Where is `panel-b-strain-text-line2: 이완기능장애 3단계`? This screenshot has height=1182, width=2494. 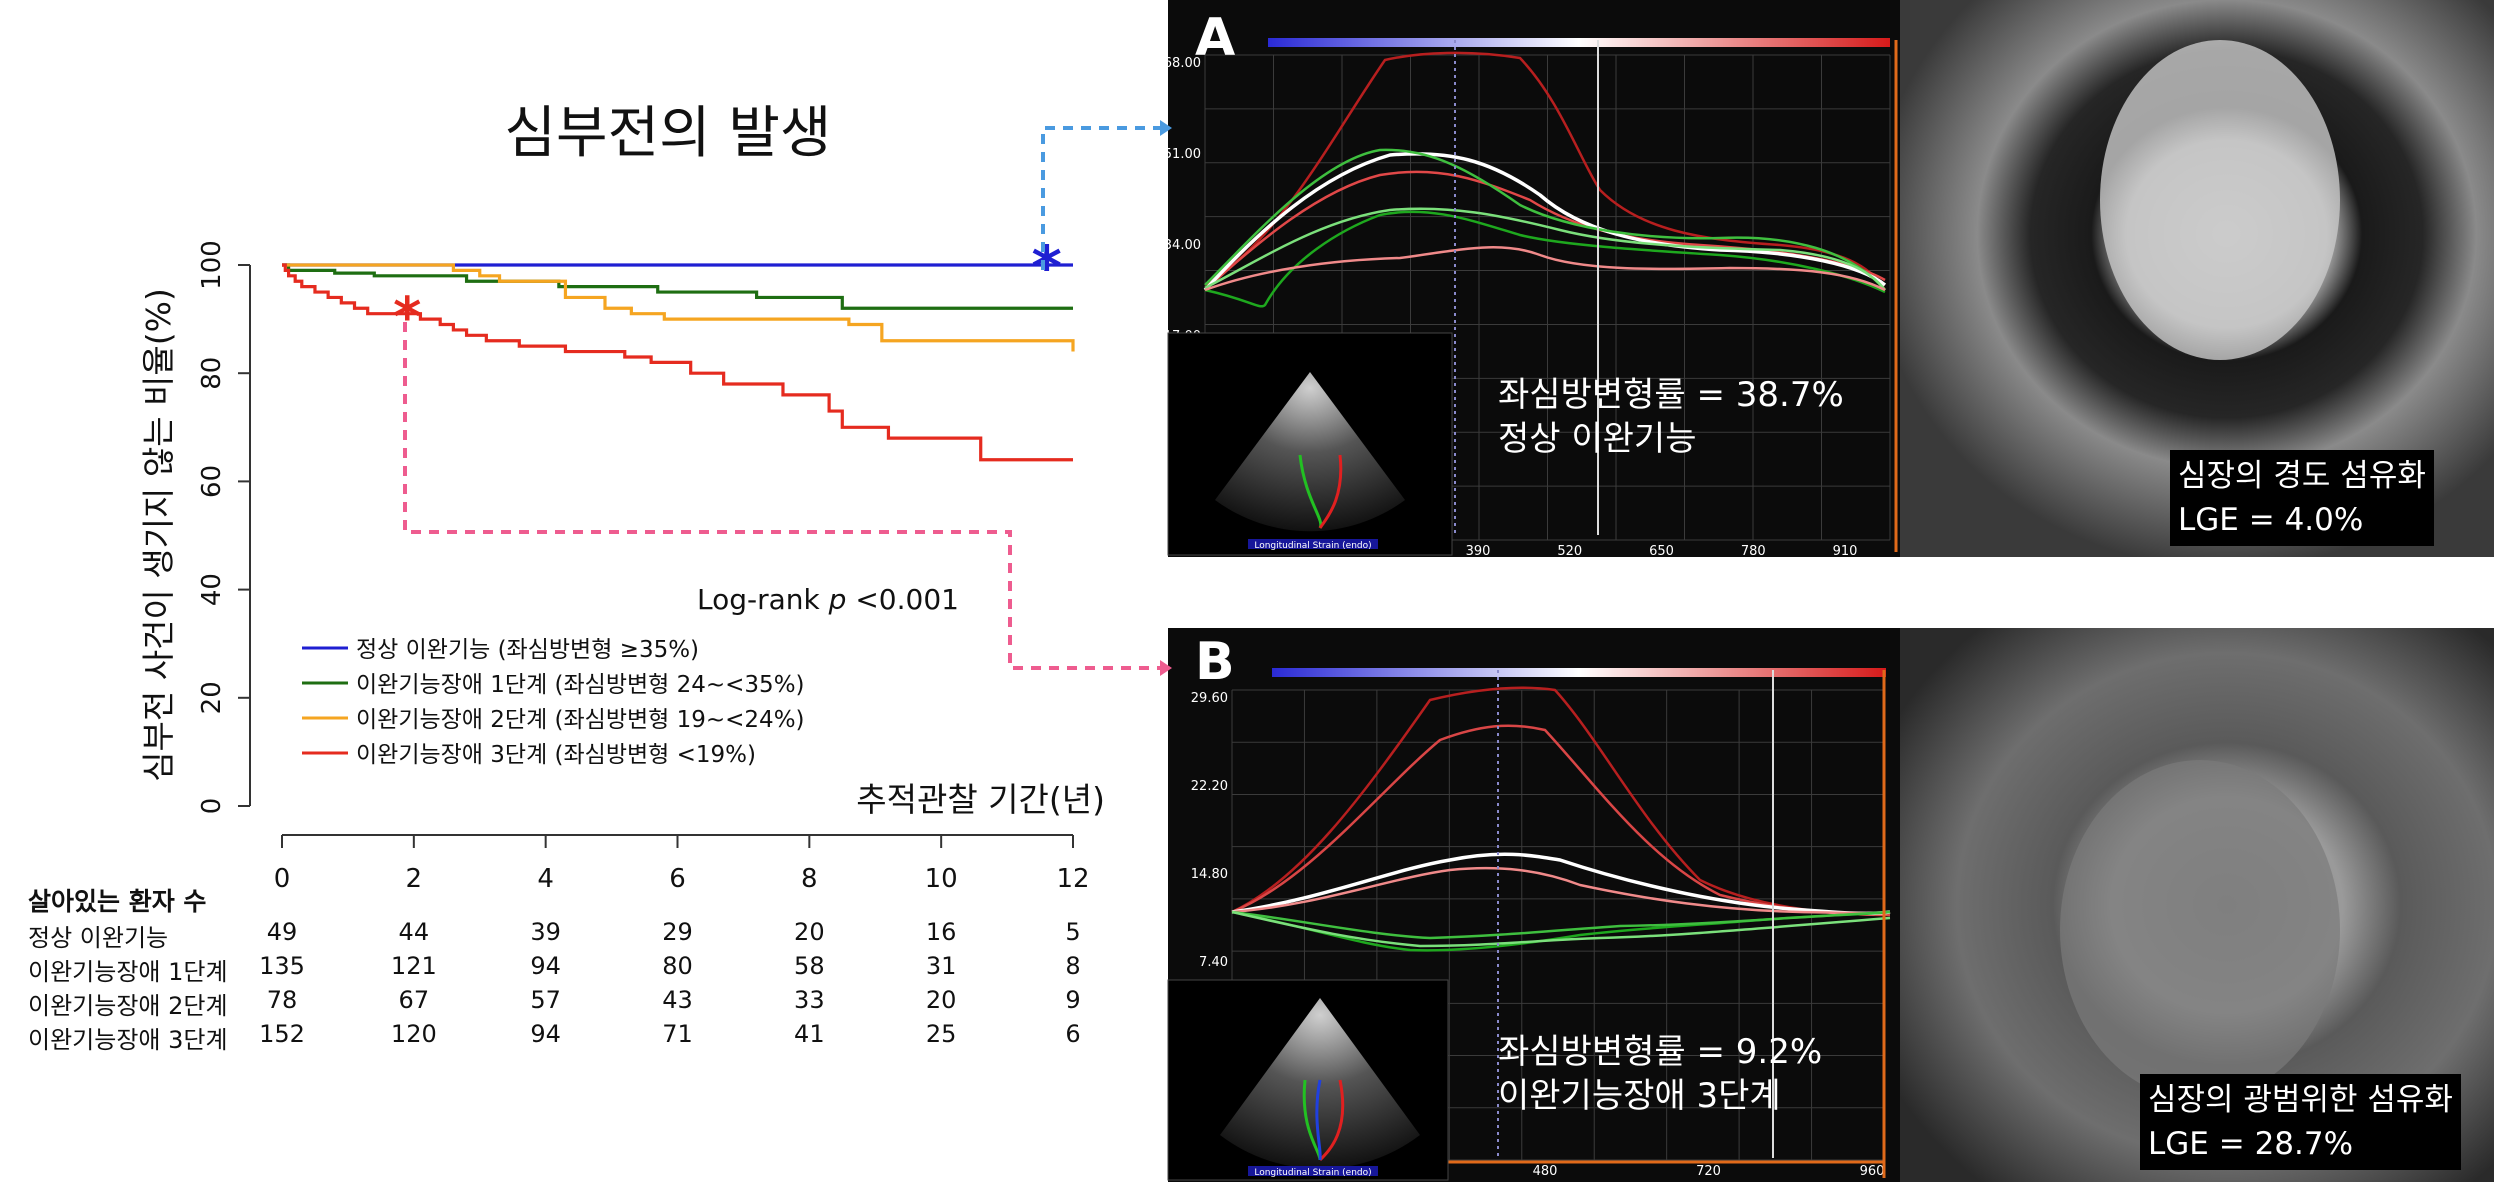
panel-b-strain-text-line2: 이완기능장애 3단계 is located at coordinates (1639, 1096).